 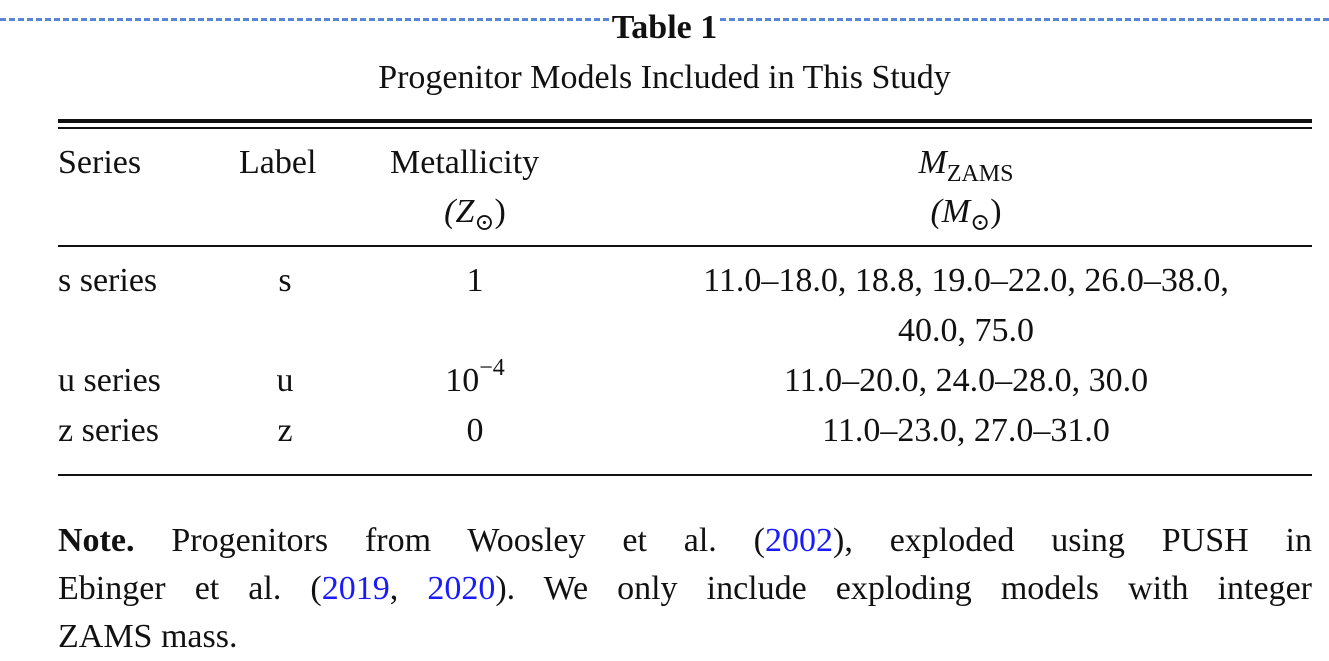 What do you see at coordinates (799, 540) in the screenshot?
I see `ref-link-2002: 2002` at bounding box center [799, 540].